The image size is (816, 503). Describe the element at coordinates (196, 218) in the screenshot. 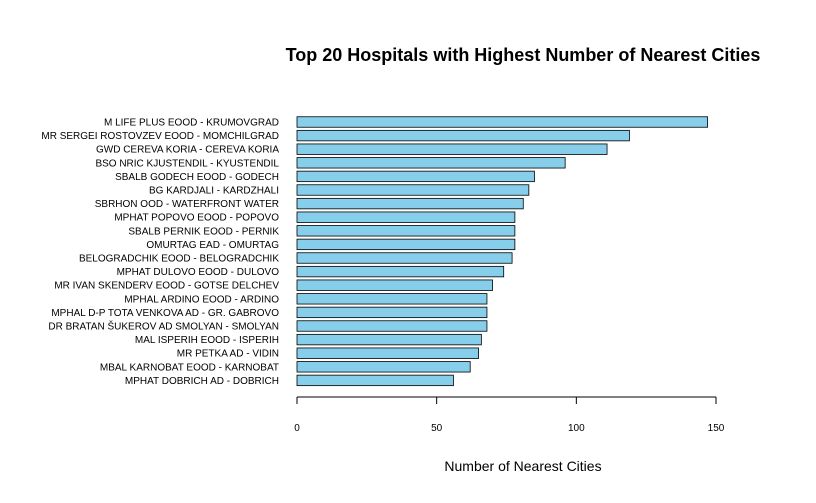

I see `category-label: MPHAT POPOVO EOOD - POPOVO` at that location.